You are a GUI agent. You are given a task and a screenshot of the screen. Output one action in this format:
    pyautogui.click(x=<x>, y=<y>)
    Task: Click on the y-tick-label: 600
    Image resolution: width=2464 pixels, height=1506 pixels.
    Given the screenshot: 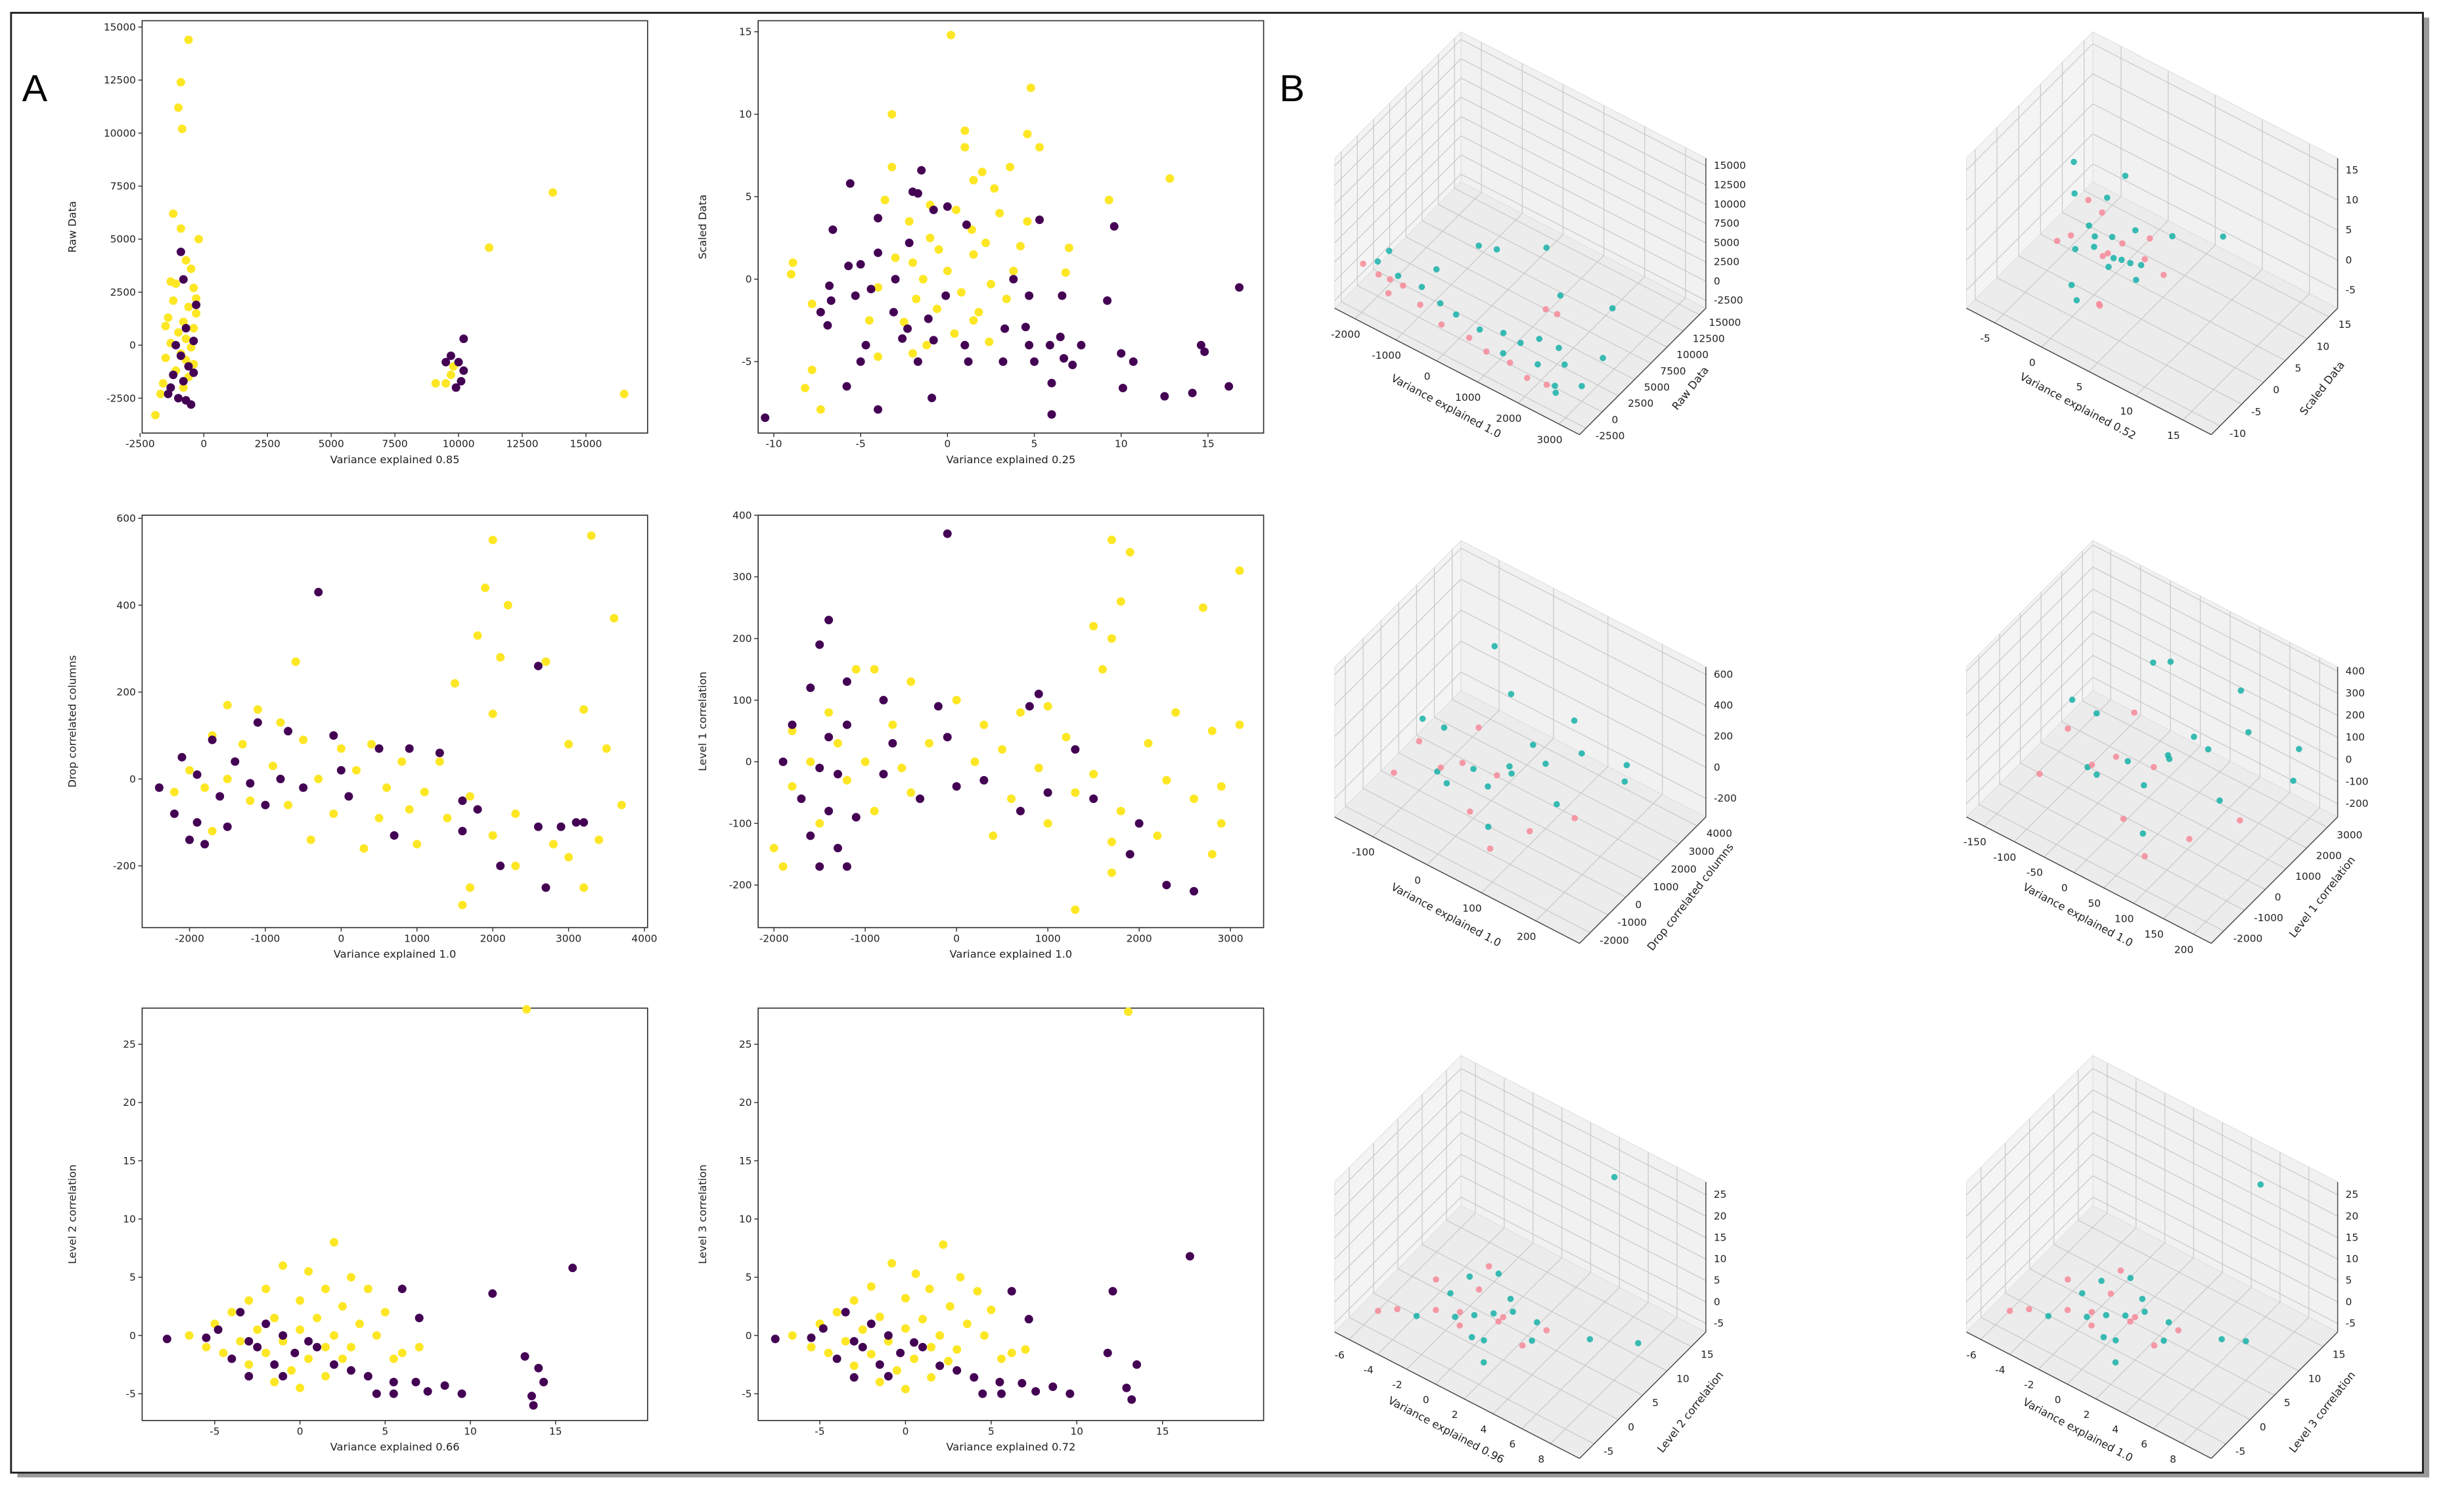 What is the action you would take?
    pyautogui.click(x=125, y=518)
    